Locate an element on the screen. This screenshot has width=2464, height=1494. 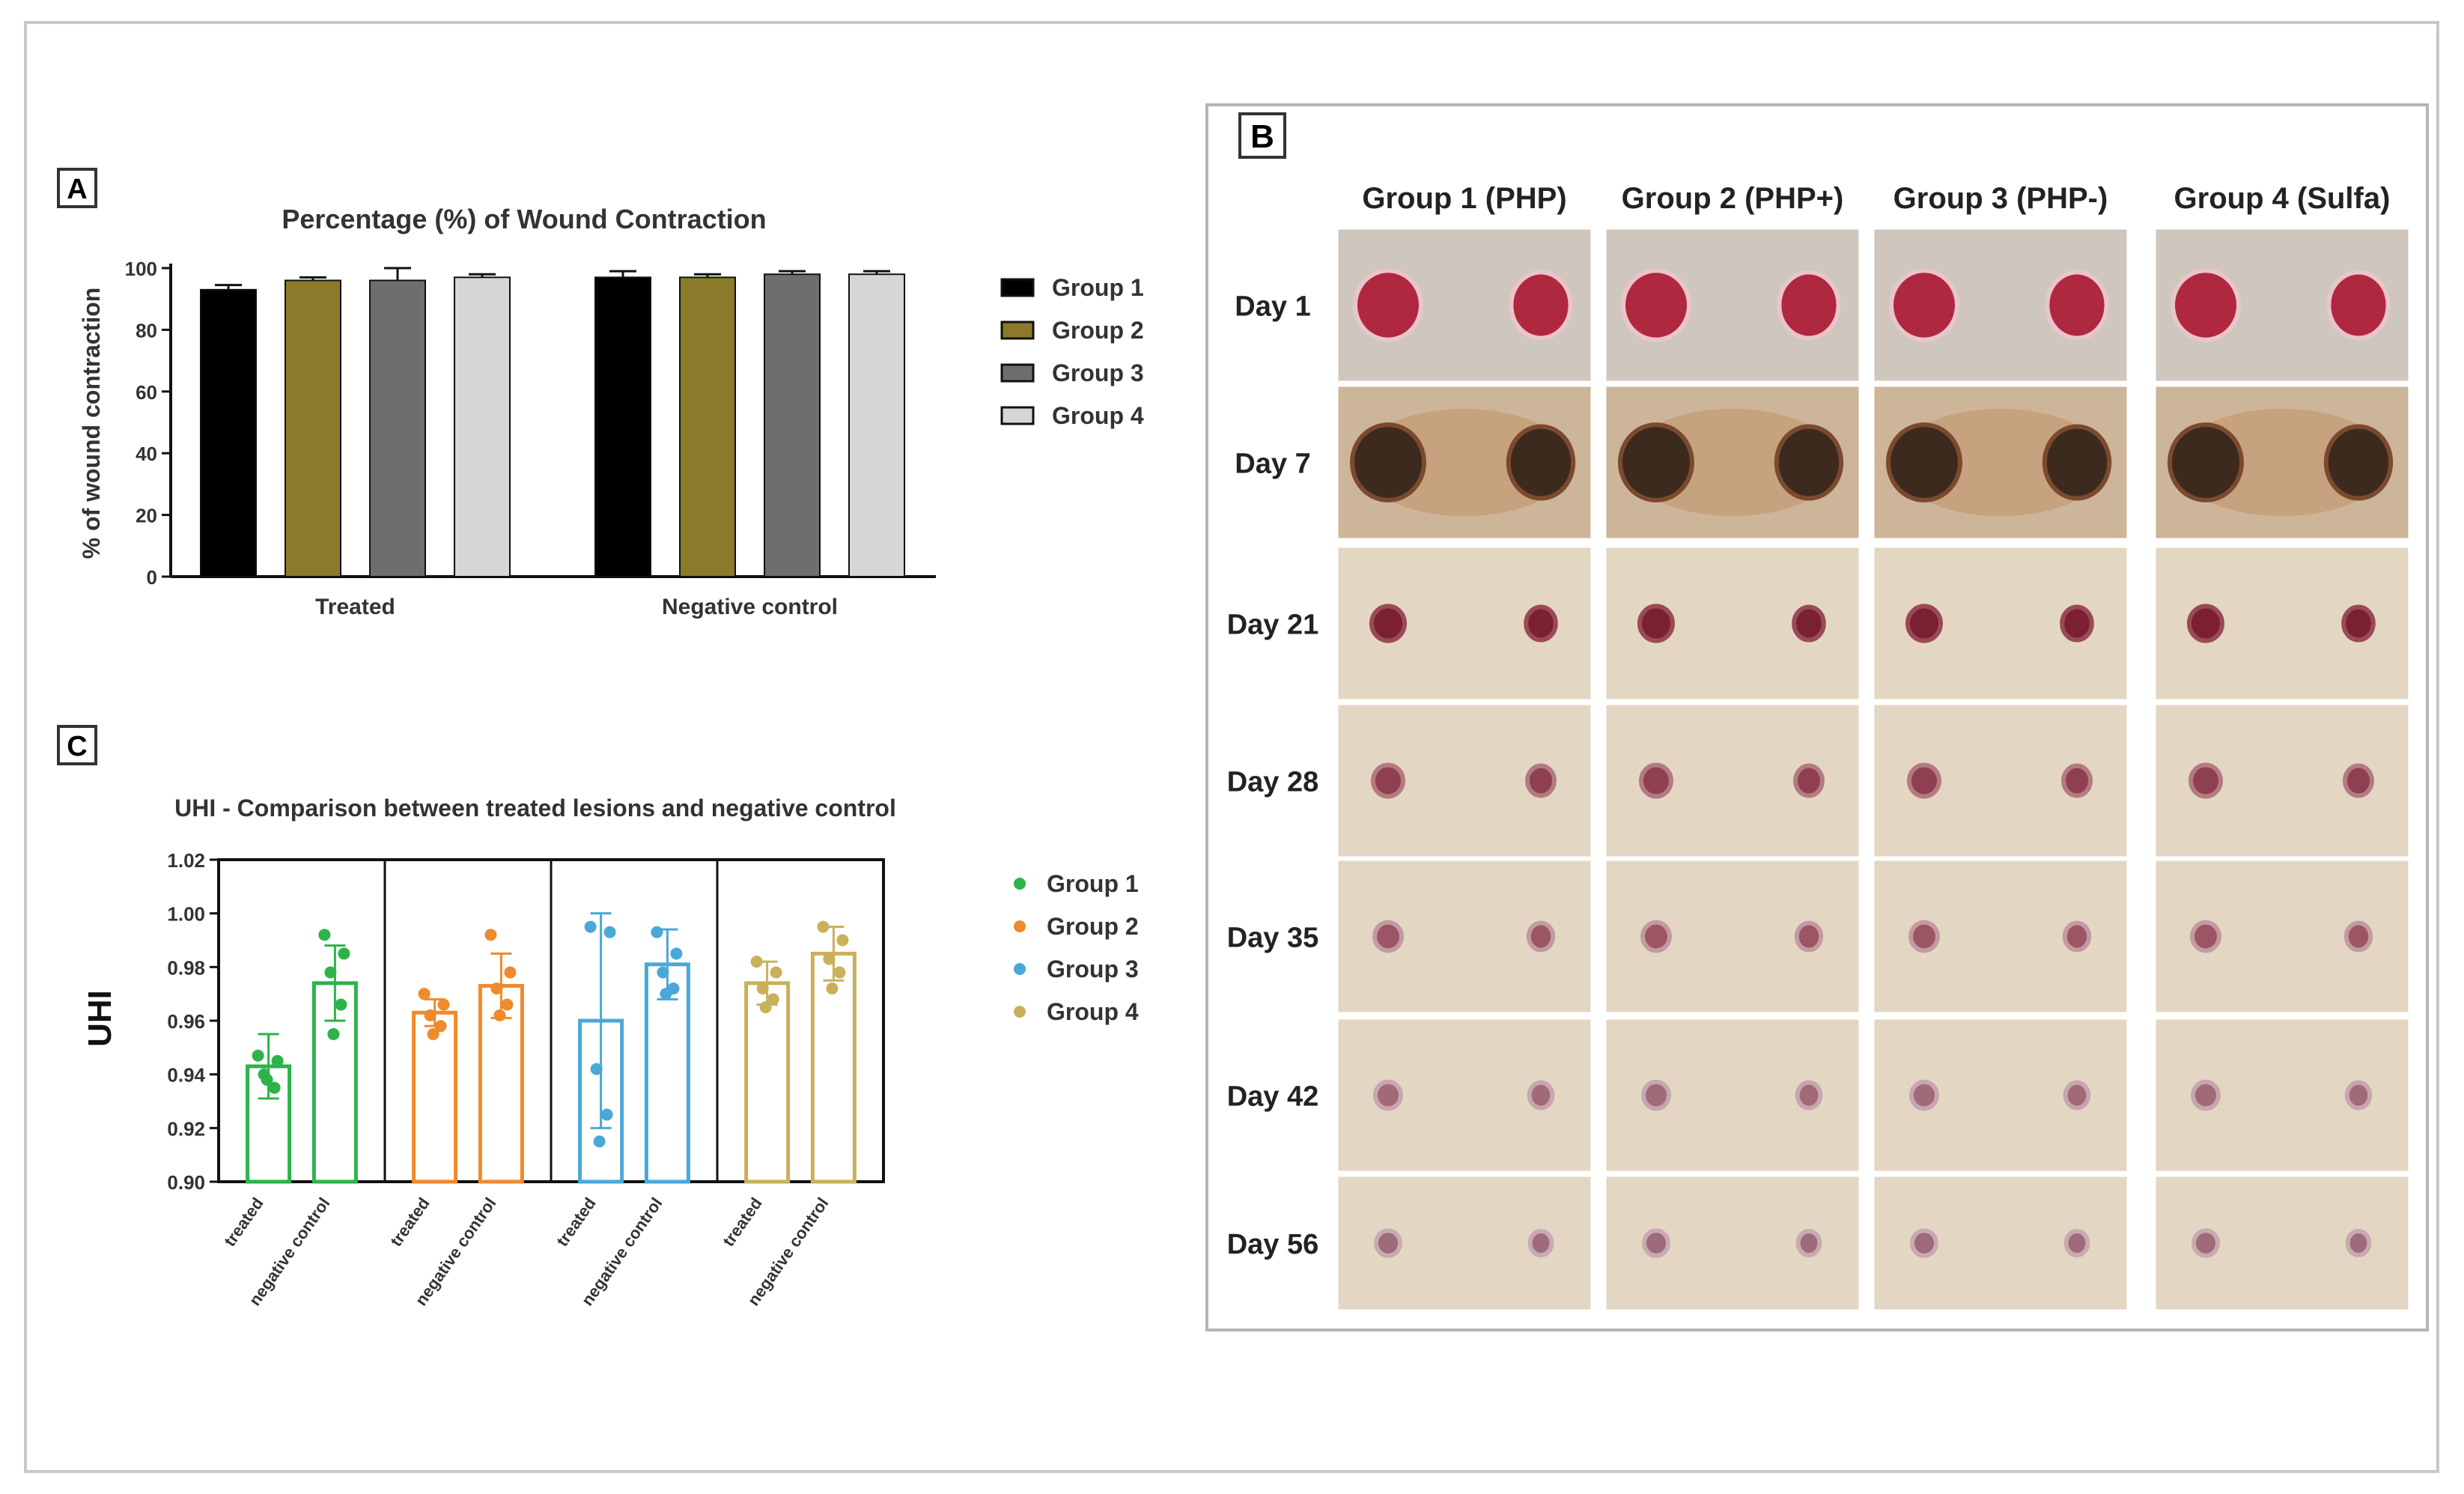
panel-b-row-label: Day 7 is located at coordinates (1272, 464).